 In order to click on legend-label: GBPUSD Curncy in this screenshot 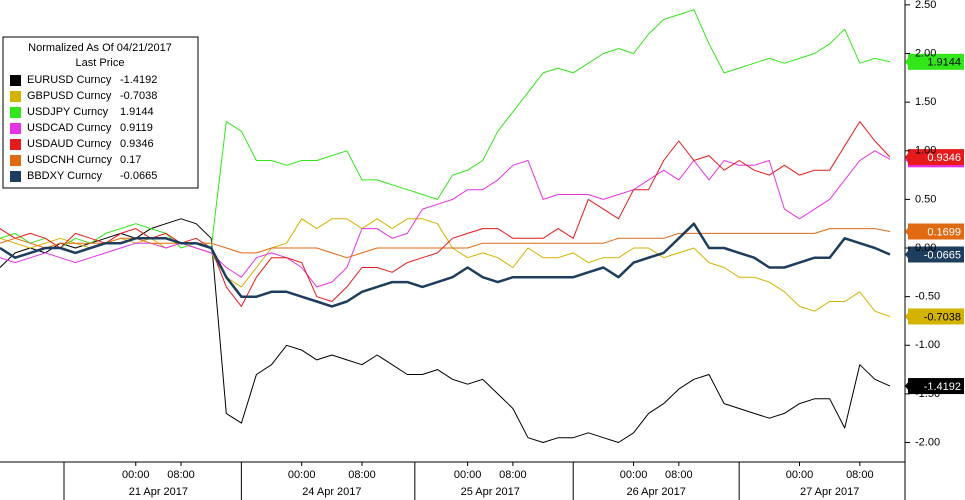, I will do `click(69, 96)`.